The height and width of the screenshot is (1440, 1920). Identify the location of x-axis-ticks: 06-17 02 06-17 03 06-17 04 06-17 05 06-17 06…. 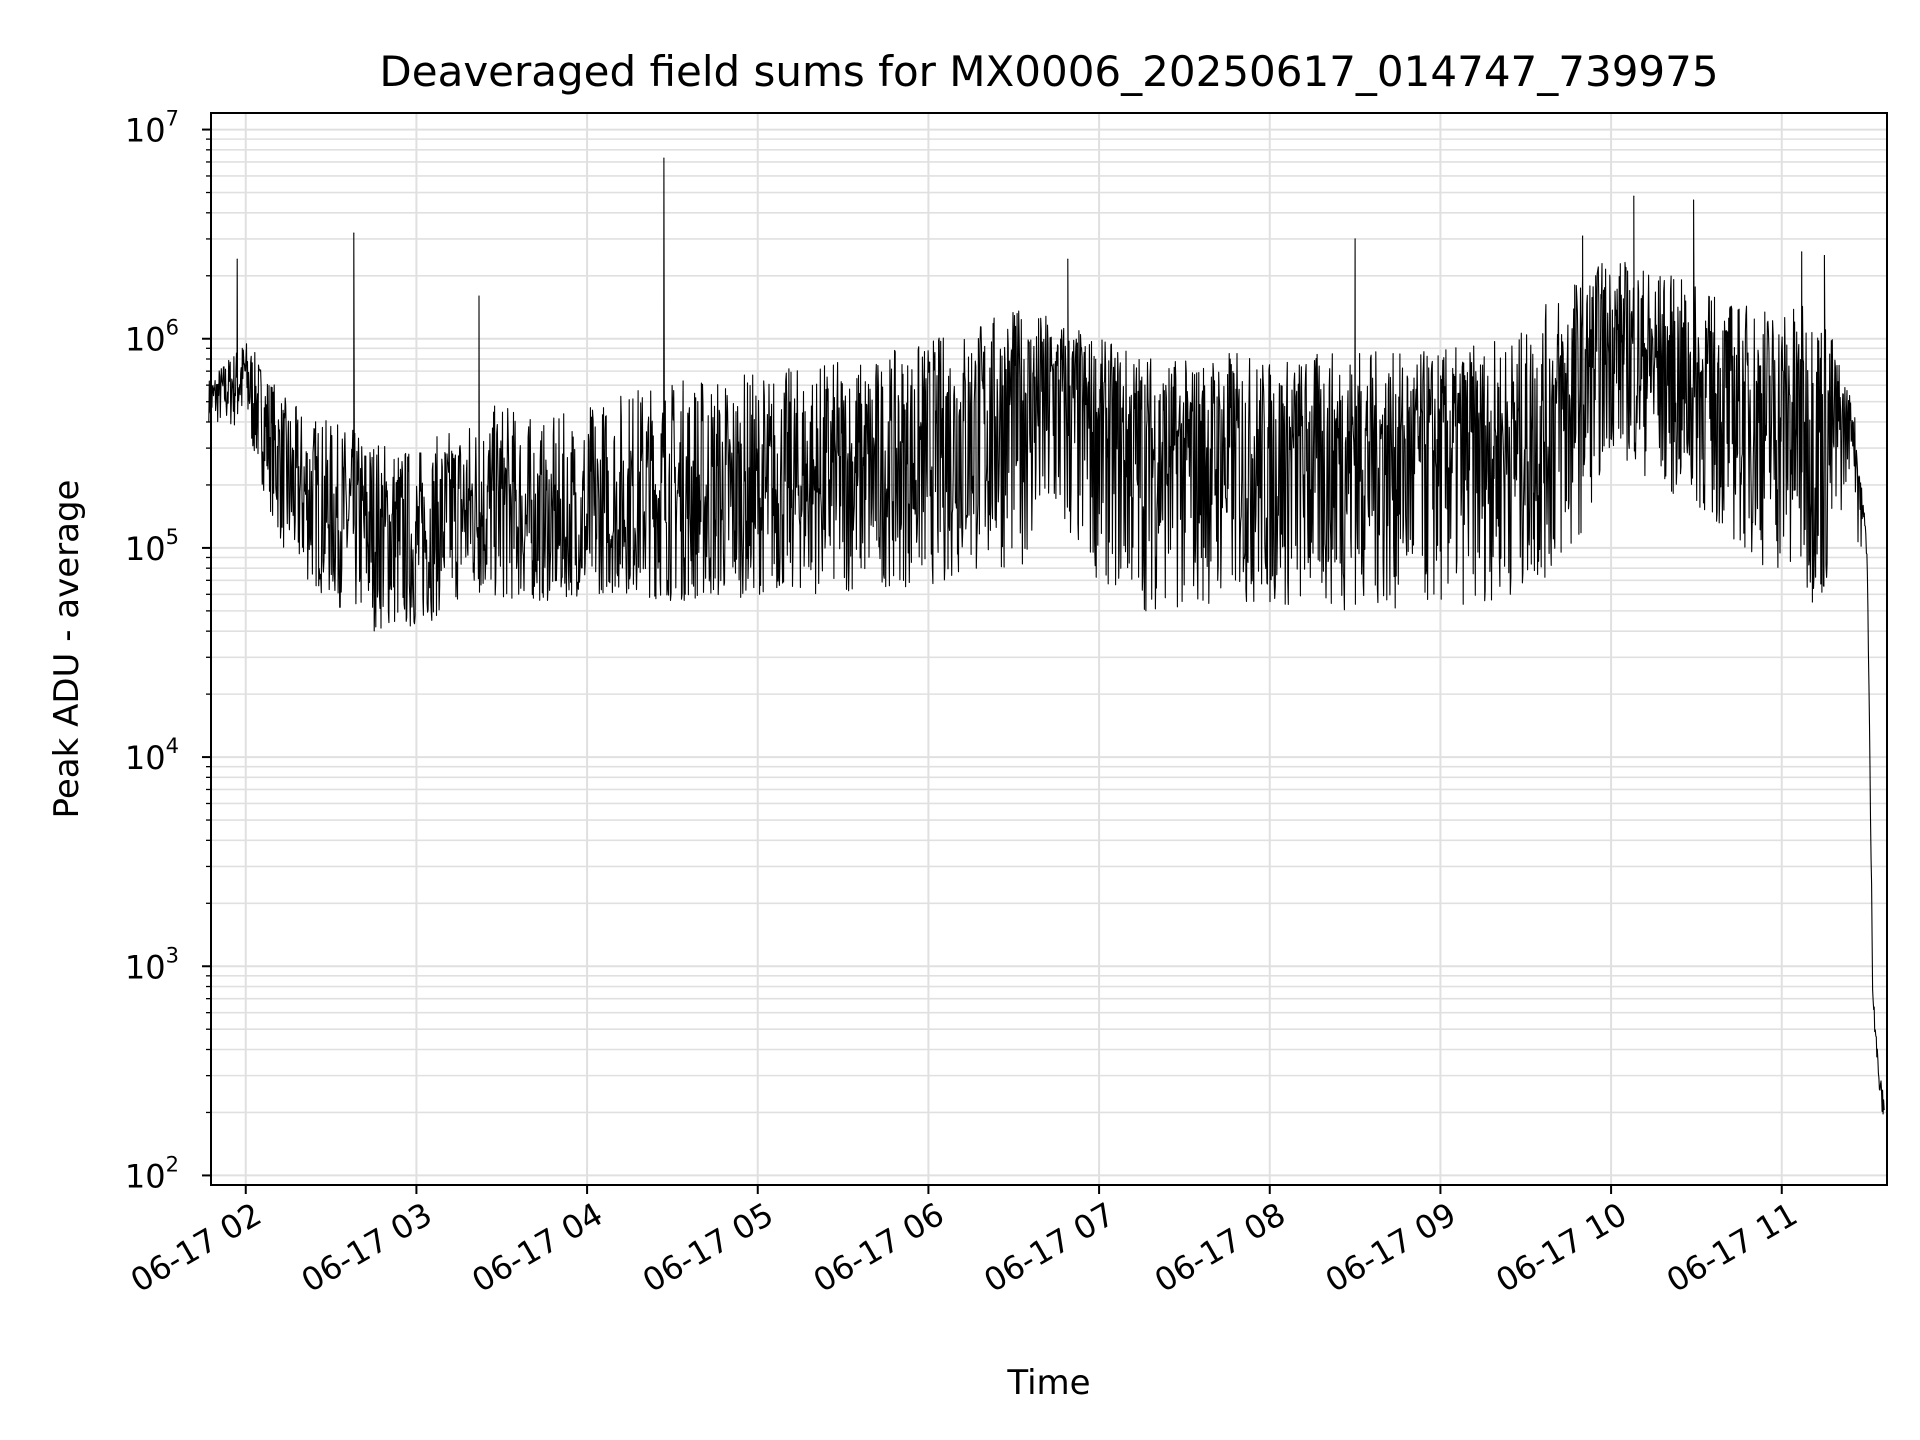
(964, 1242).